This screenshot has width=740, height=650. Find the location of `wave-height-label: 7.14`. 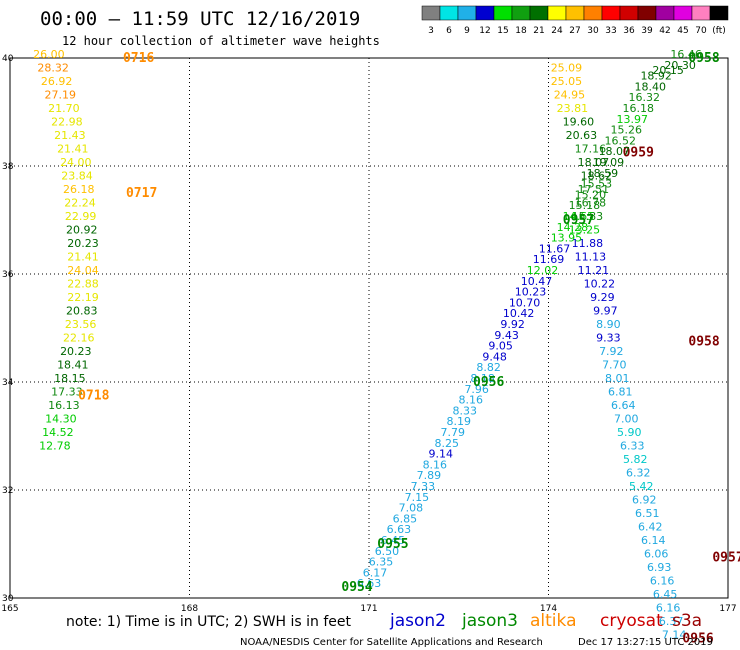

wave-height-label: 7.14 is located at coordinates (674, 635).